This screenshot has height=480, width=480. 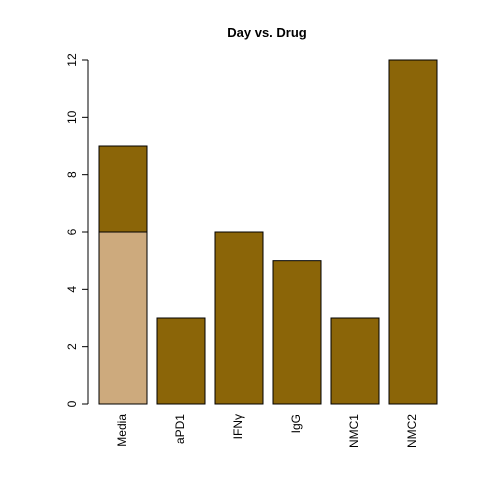 I want to click on x-tick-label: aPD1, so click(x=180, y=429).